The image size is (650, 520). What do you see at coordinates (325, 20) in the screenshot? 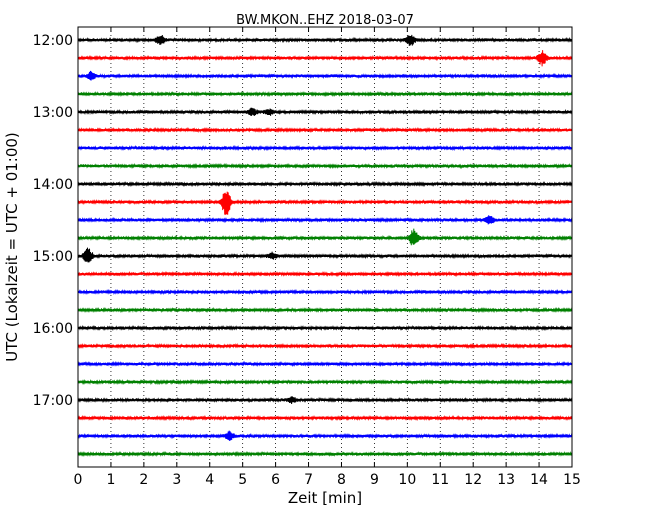
I see `chart-title: BW.MKON..EHZ 2018-03-07` at bounding box center [325, 20].